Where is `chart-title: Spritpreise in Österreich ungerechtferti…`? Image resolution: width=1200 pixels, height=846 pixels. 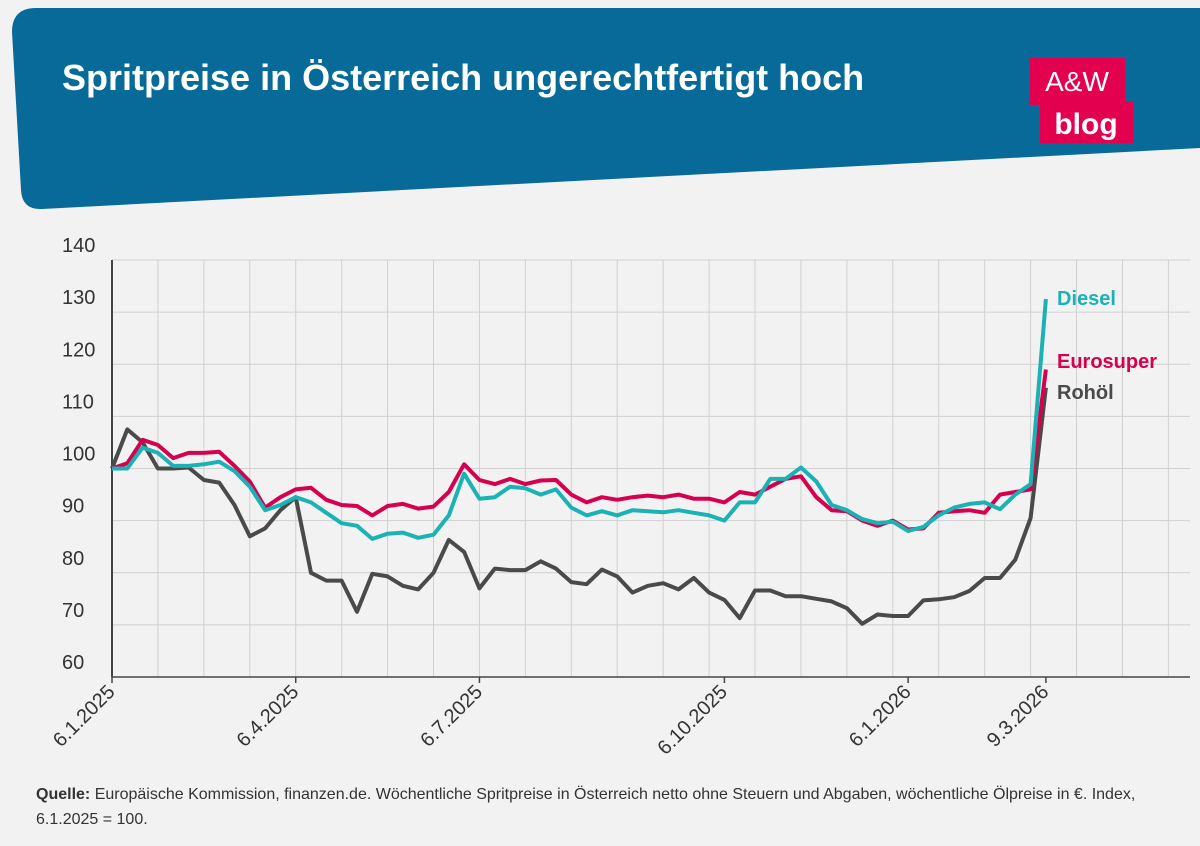
chart-title: Spritpreise in Österreich ungerechtferti… is located at coordinates (463, 77).